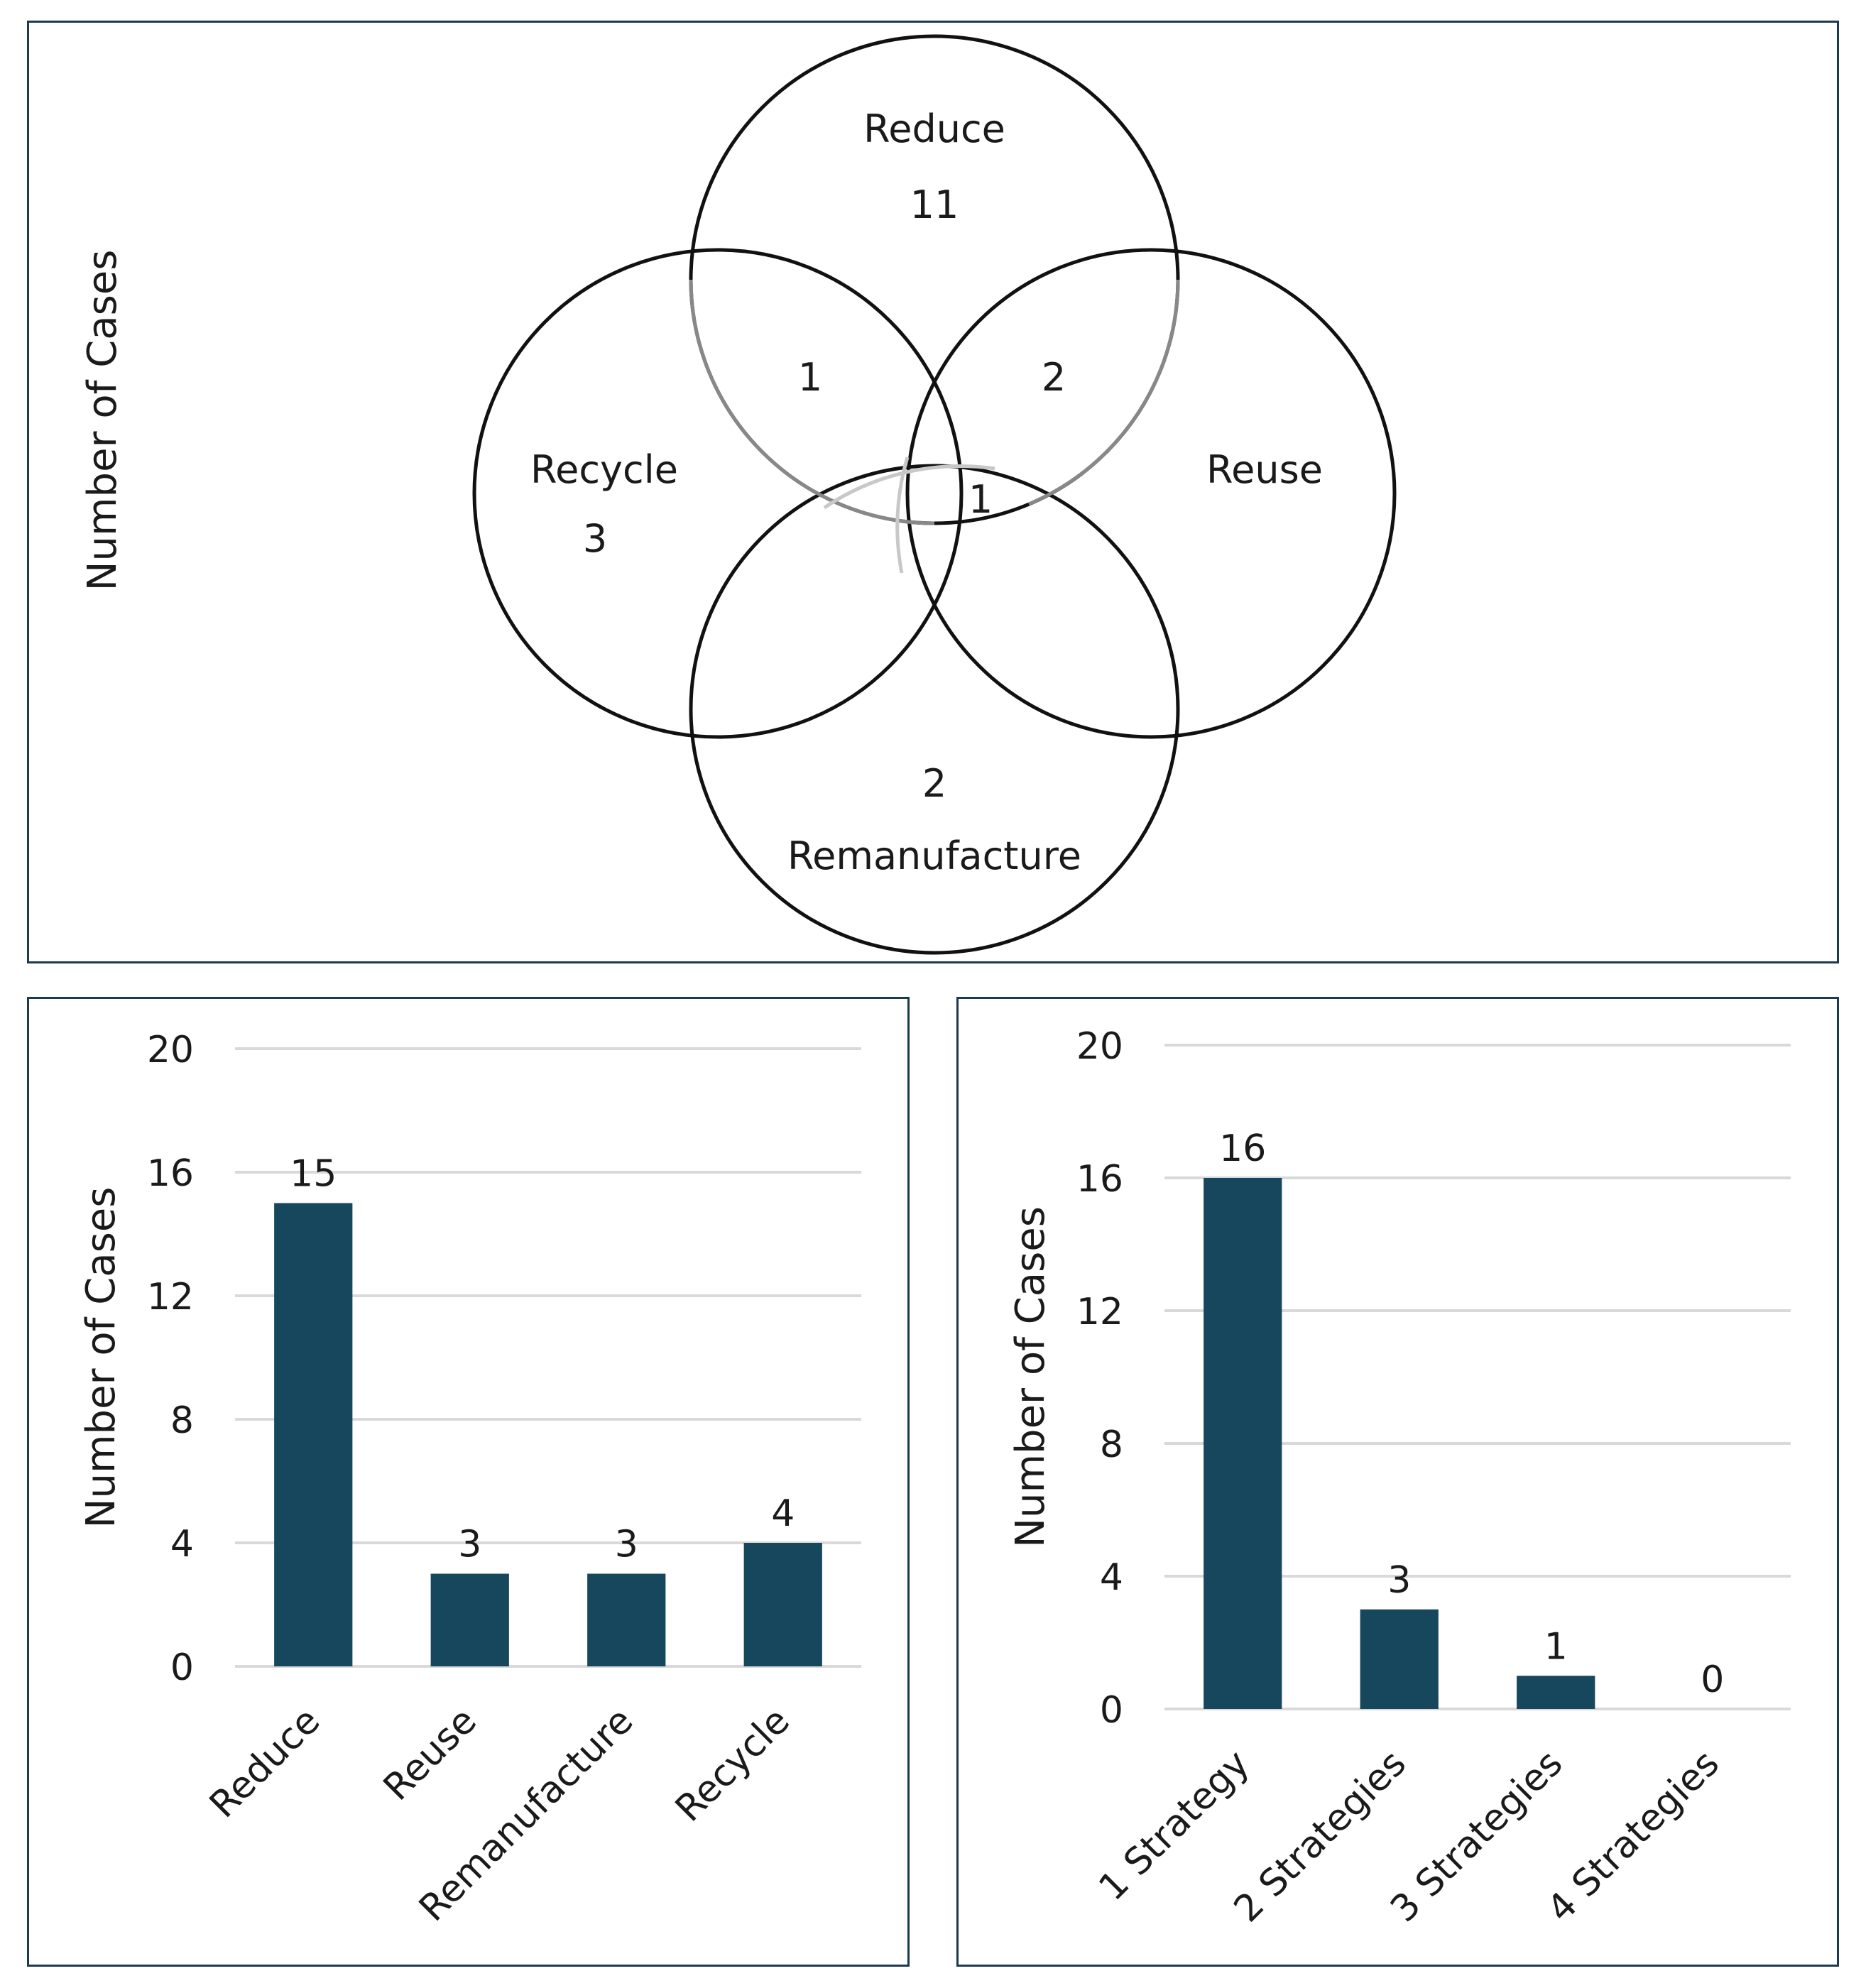 The image size is (1861, 1988). What do you see at coordinates (1174, 1825) in the screenshot?
I see `x-tick-label: 1 Strategy` at bounding box center [1174, 1825].